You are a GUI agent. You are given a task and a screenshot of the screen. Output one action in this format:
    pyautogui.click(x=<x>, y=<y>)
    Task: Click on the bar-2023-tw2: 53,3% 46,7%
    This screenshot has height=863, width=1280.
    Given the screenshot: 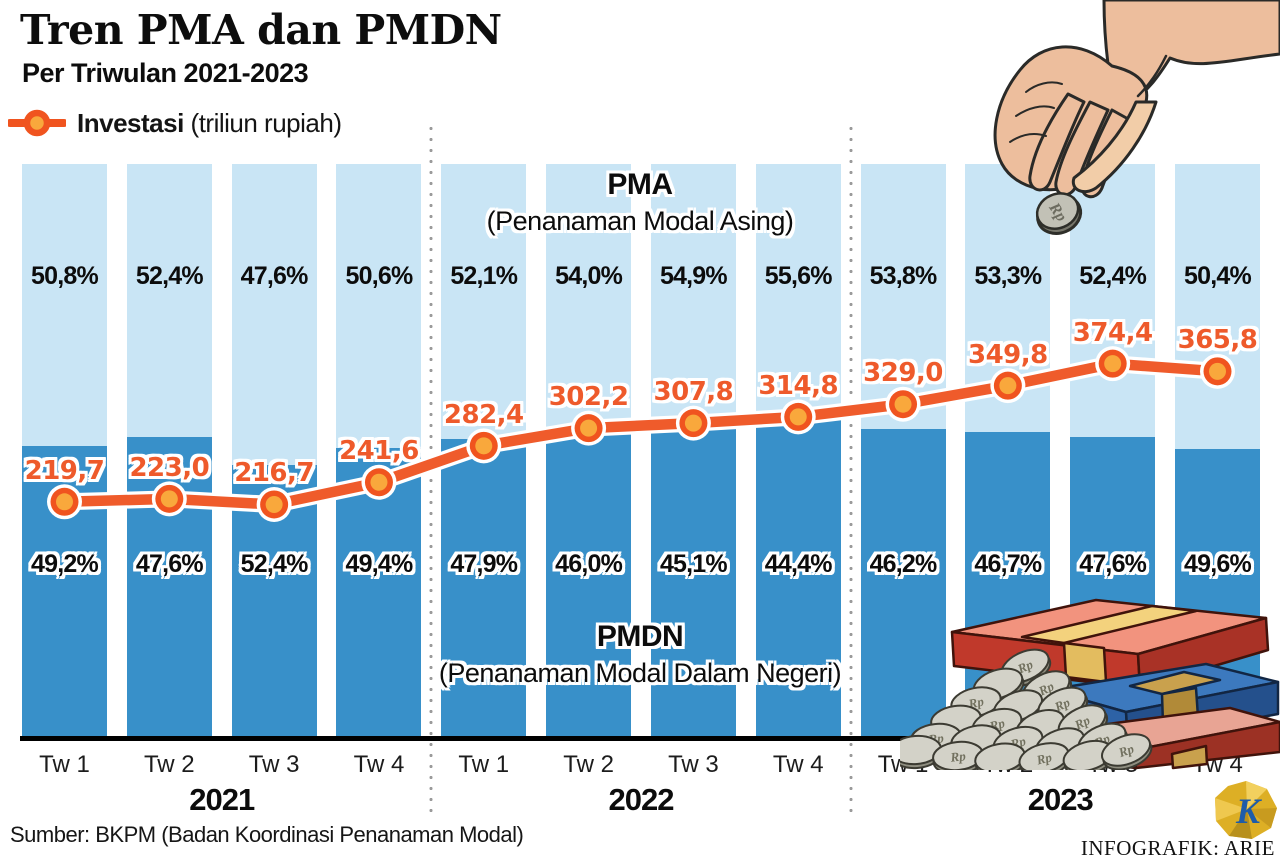 What is the action you would take?
    pyautogui.click(x=1008, y=451)
    